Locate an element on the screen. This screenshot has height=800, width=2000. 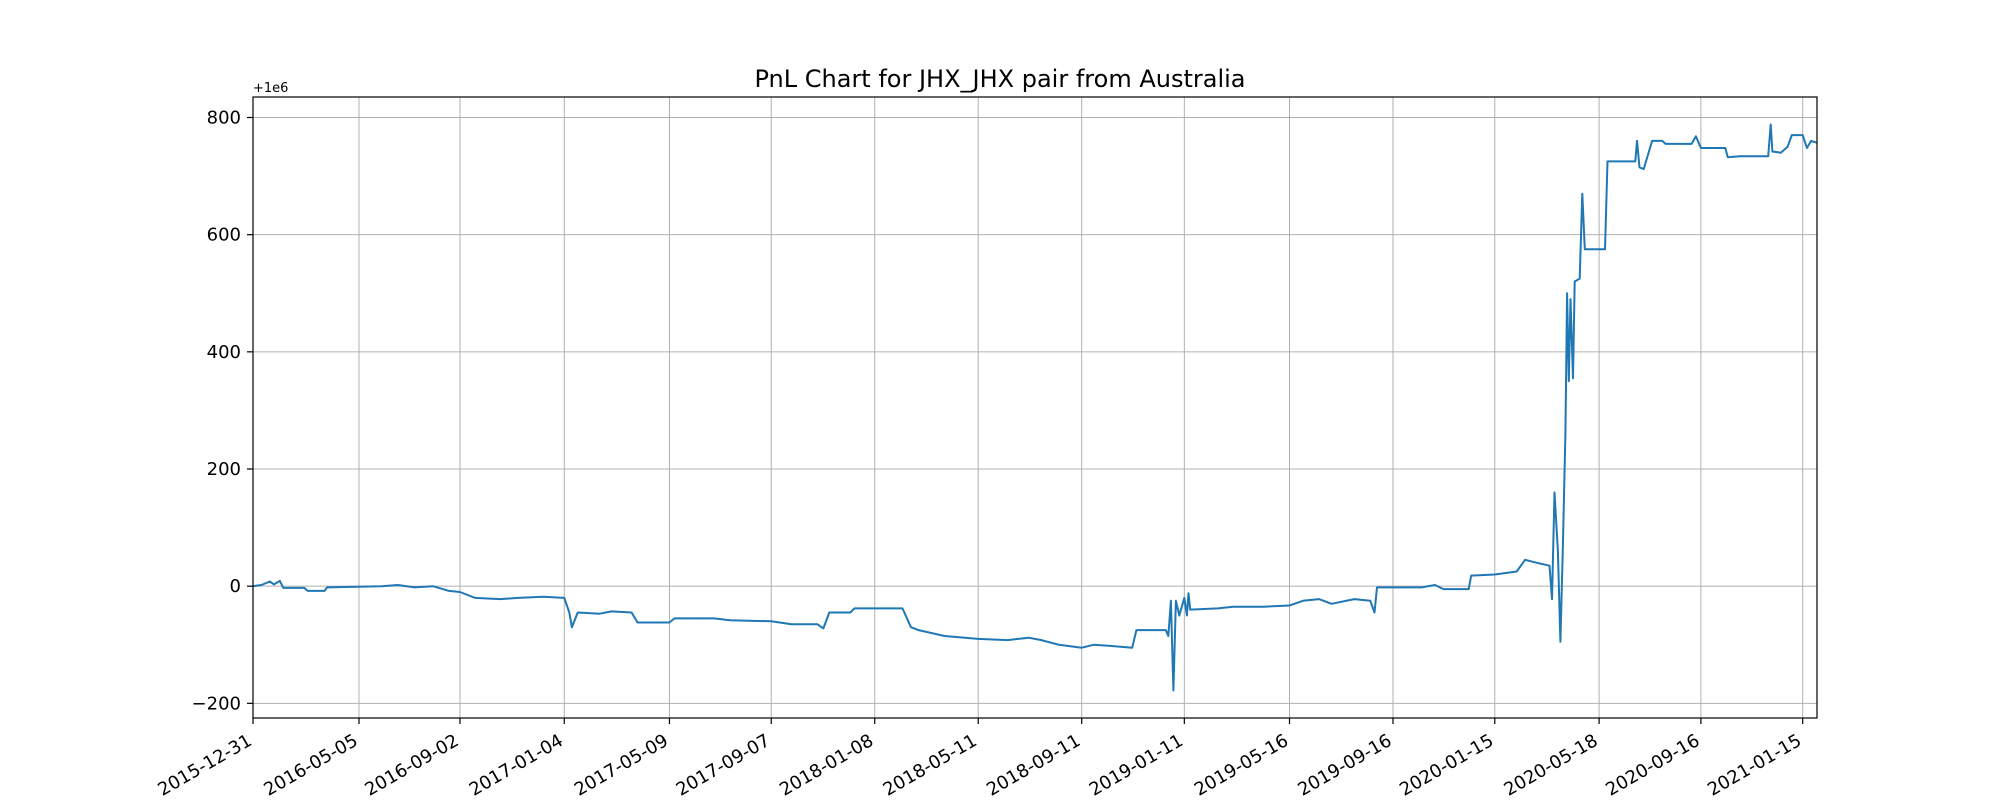
x-tick-label: 2020-01-15 is located at coordinates (1446, 765).